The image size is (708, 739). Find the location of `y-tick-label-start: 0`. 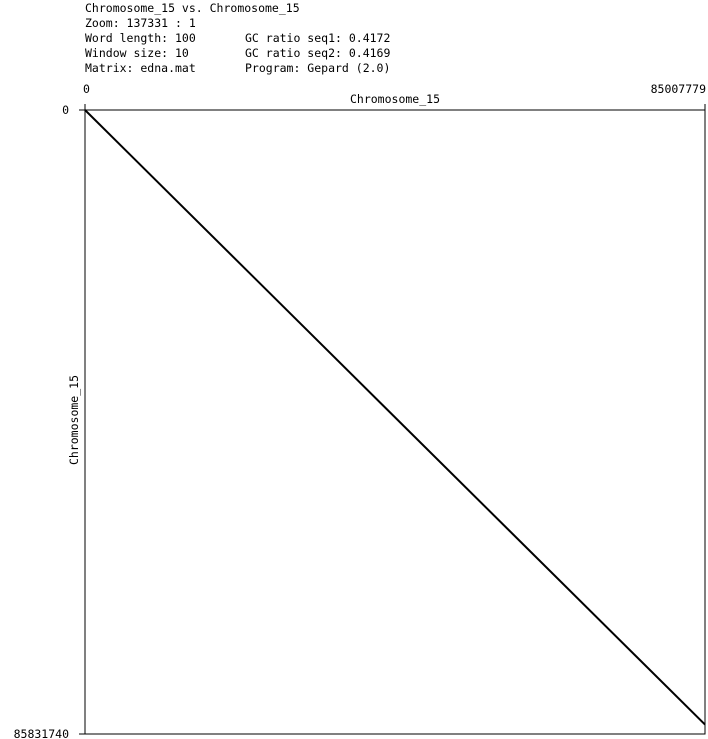

y-tick-label-start: 0 is located at coordinates (65, 110).